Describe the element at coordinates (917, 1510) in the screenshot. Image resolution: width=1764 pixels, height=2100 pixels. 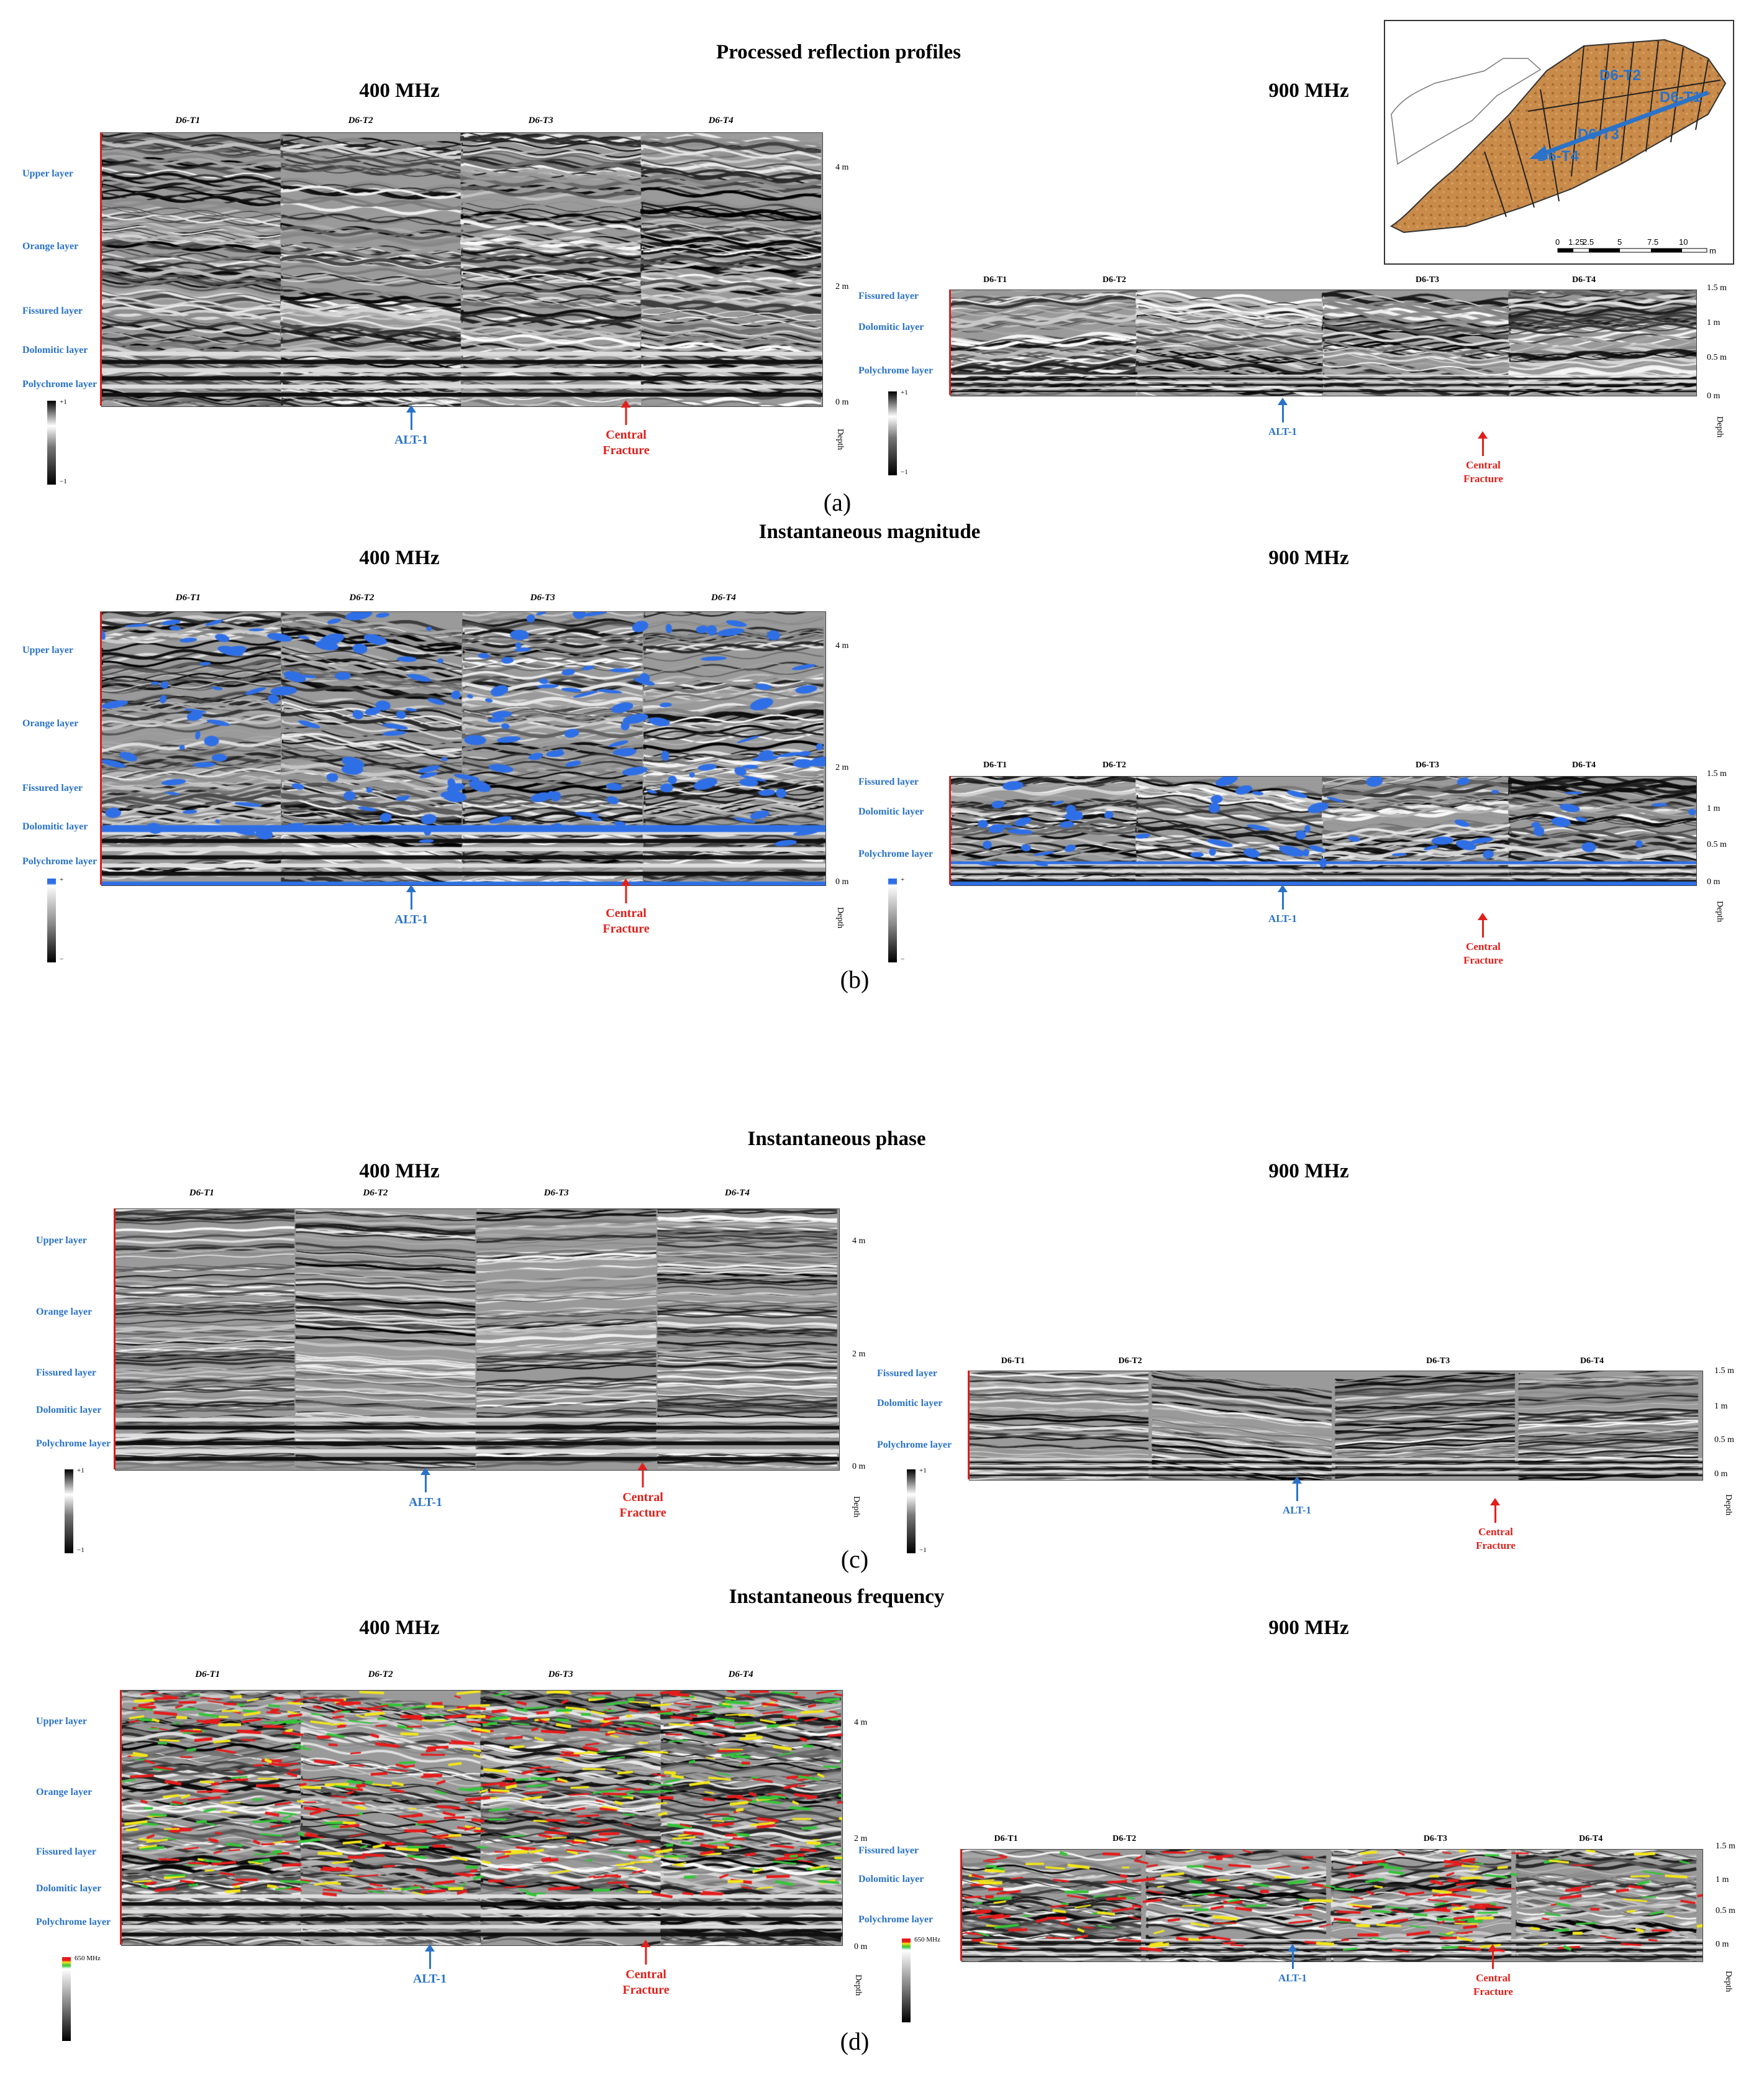
I see `color-scale-bar: +1 −1` at that location.